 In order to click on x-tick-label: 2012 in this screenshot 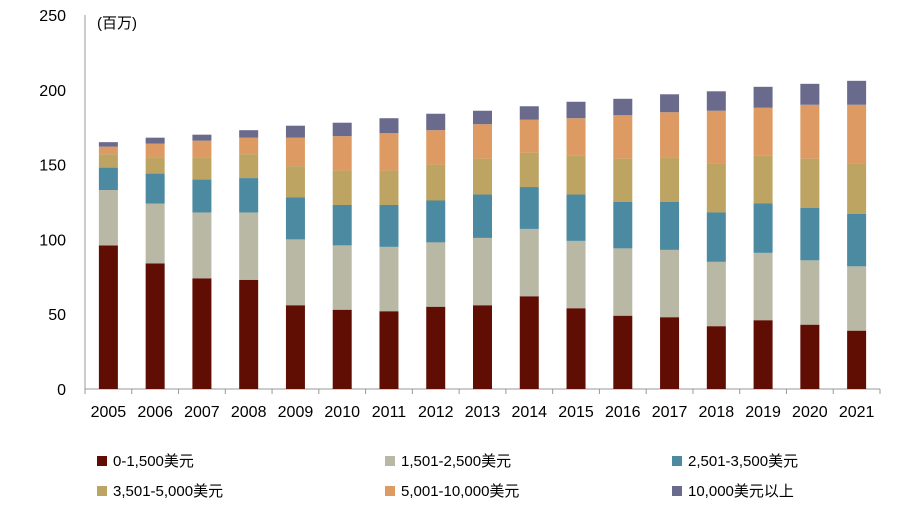, I will do `click(436, 412)`.